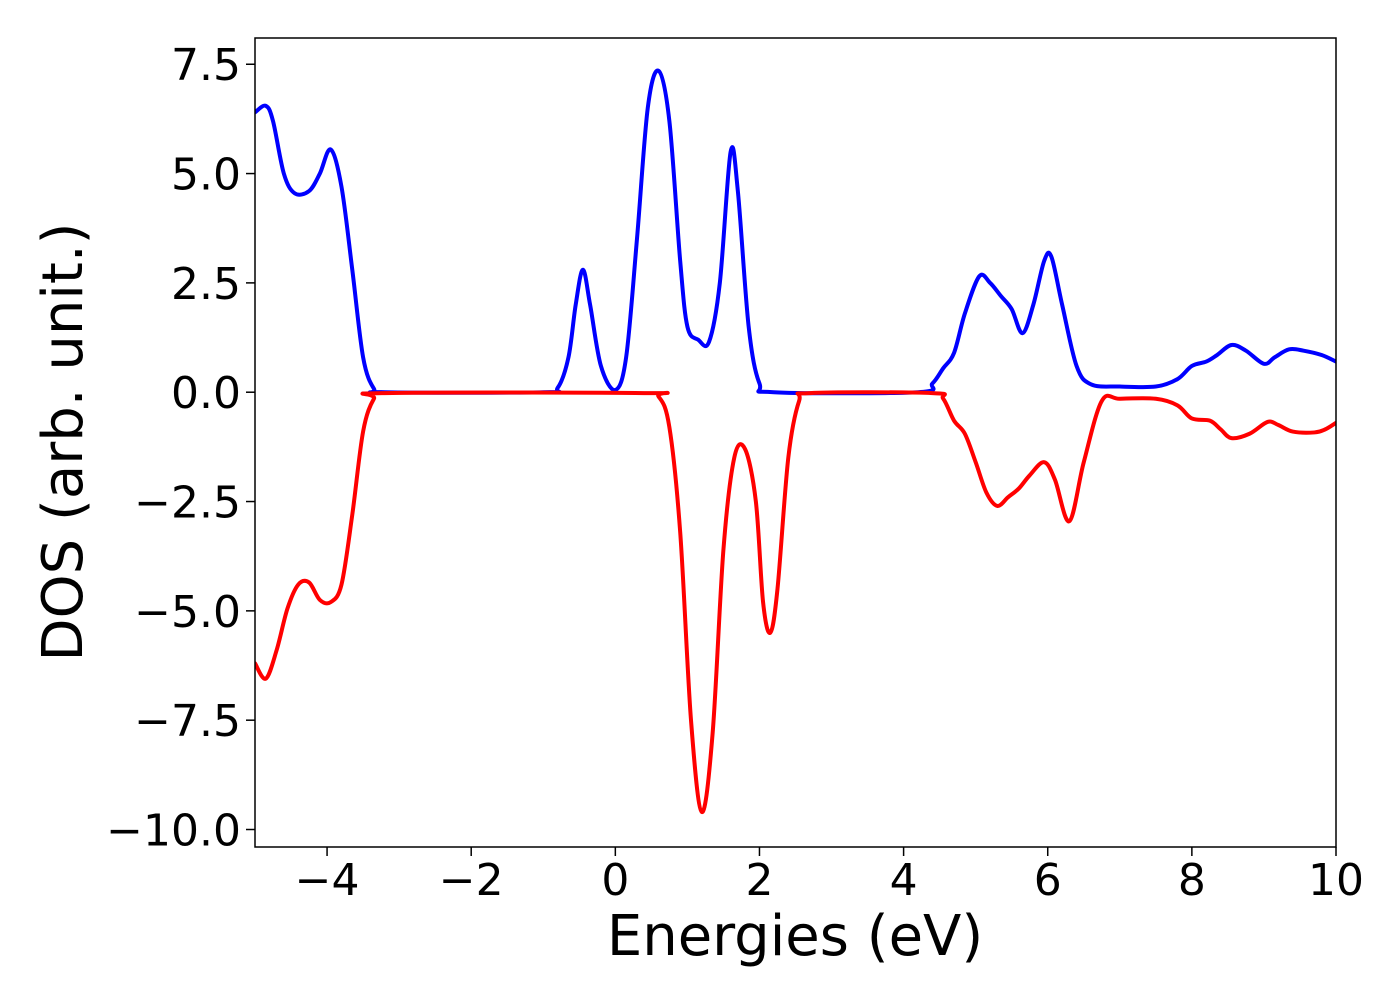  Describe the element at coordinates (206, 393) in the screenshot. I see `y-tick-label: 0.0` at that location.